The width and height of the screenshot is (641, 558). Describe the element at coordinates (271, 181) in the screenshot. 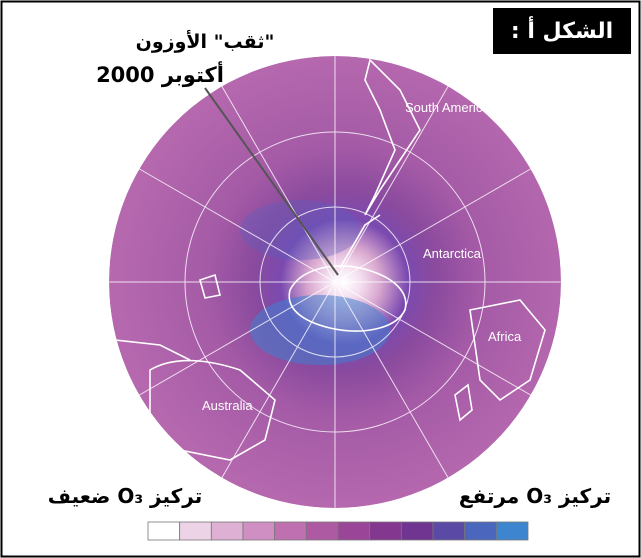

I see `annotation-pointer` at that location.